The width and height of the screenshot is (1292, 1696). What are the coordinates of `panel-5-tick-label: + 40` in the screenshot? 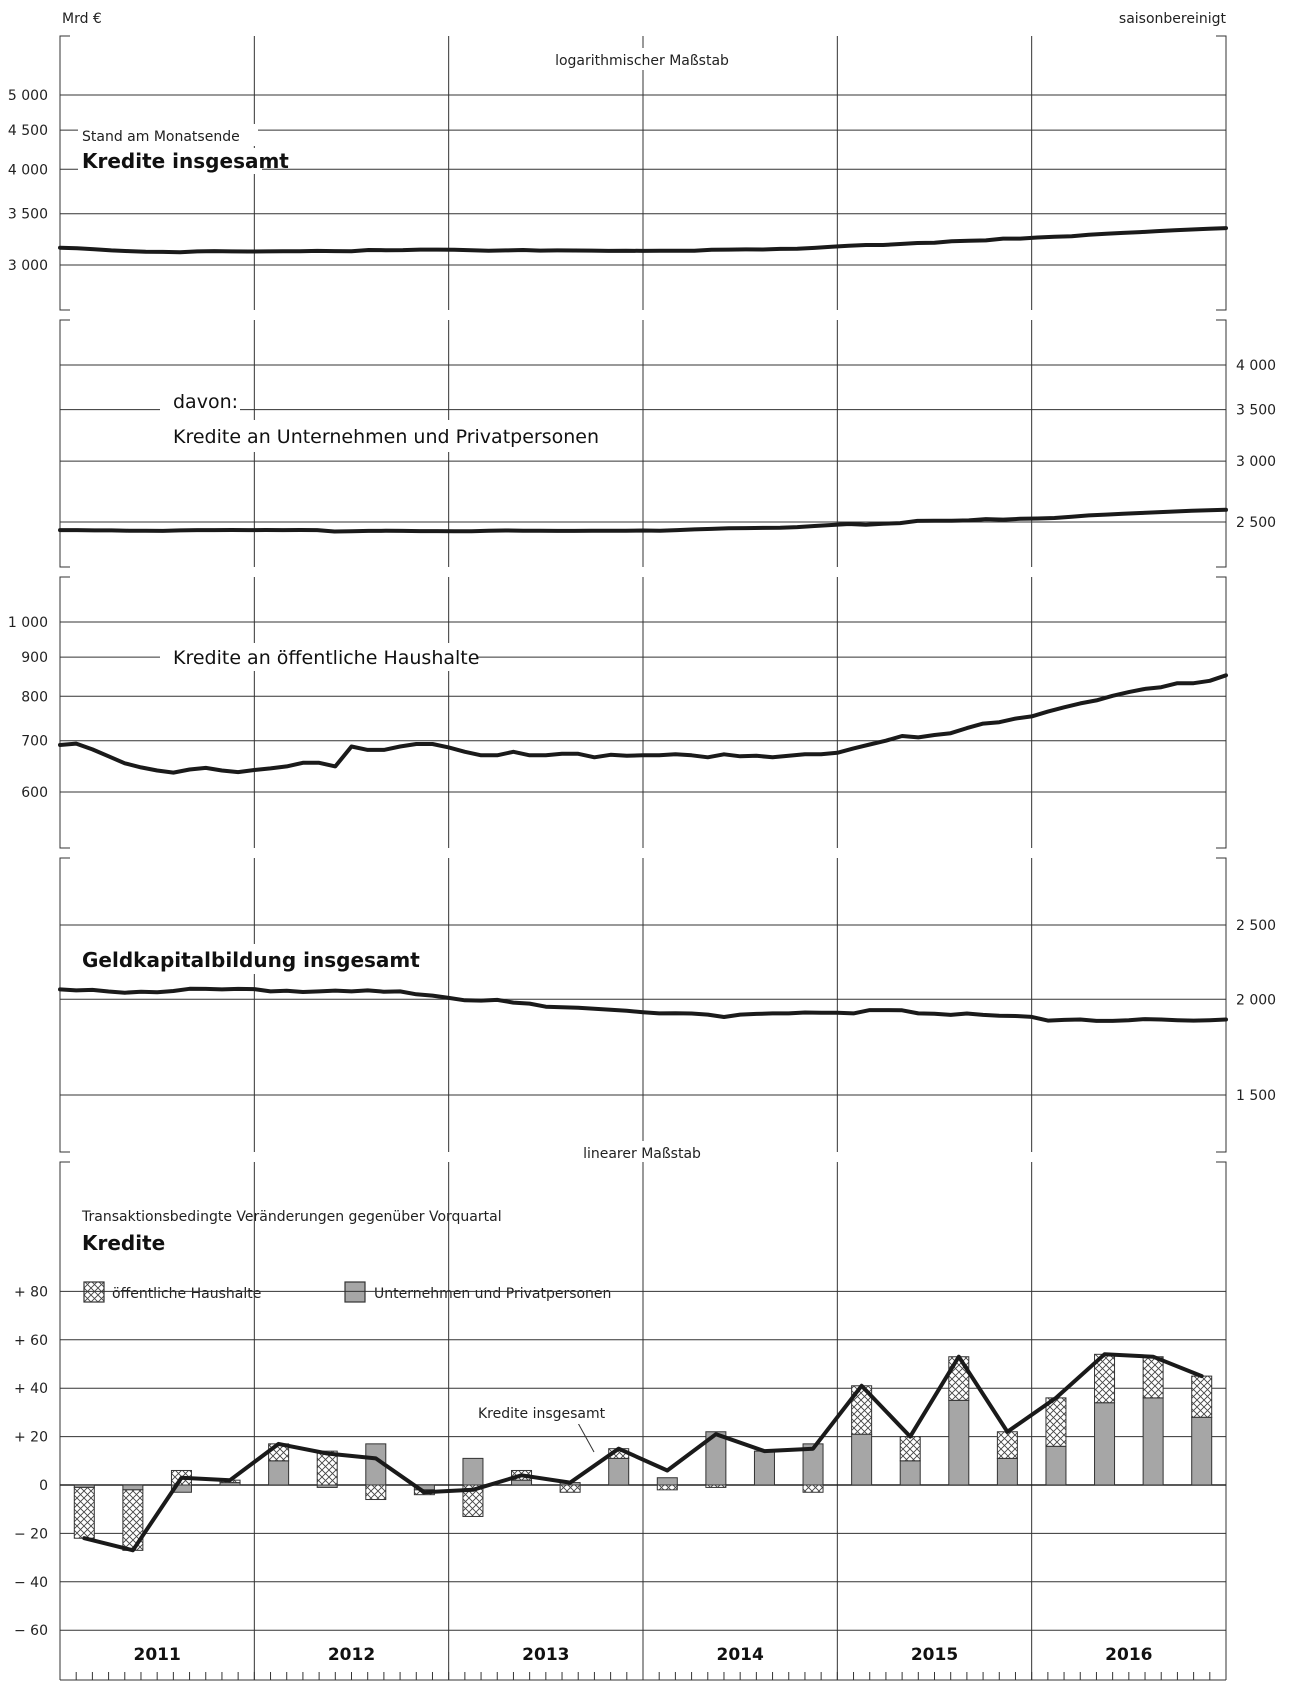 It's located at (31, 1389).